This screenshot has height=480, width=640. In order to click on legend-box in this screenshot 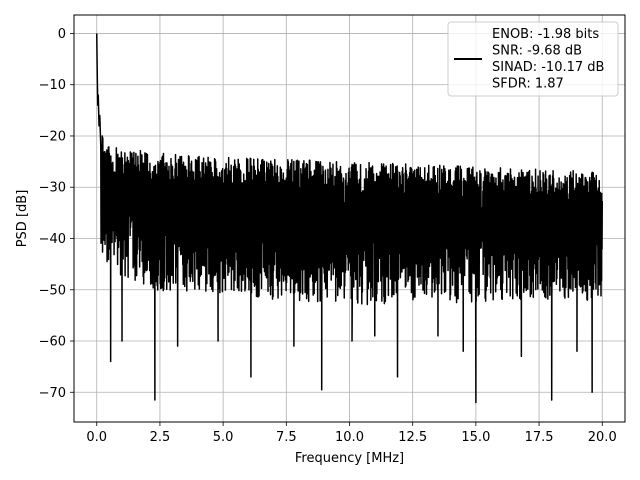, I will do `click(533, 59)`.